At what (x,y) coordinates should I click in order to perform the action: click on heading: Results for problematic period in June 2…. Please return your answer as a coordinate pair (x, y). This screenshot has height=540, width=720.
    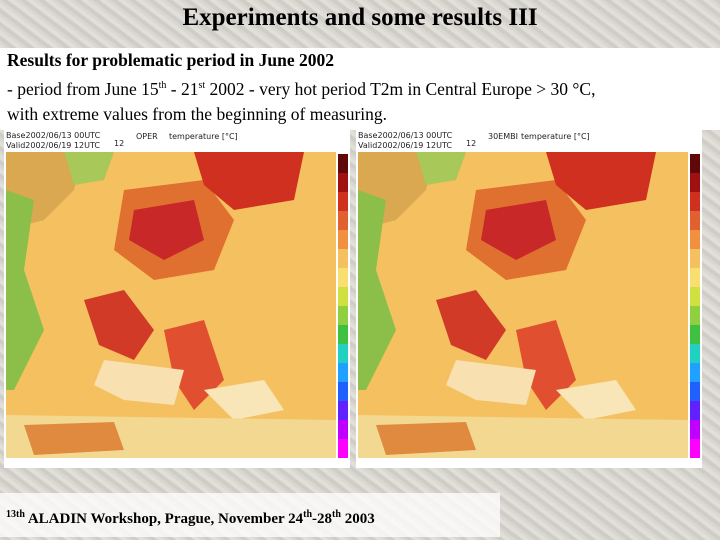
    Looking at the image, I should click on (170, 60).